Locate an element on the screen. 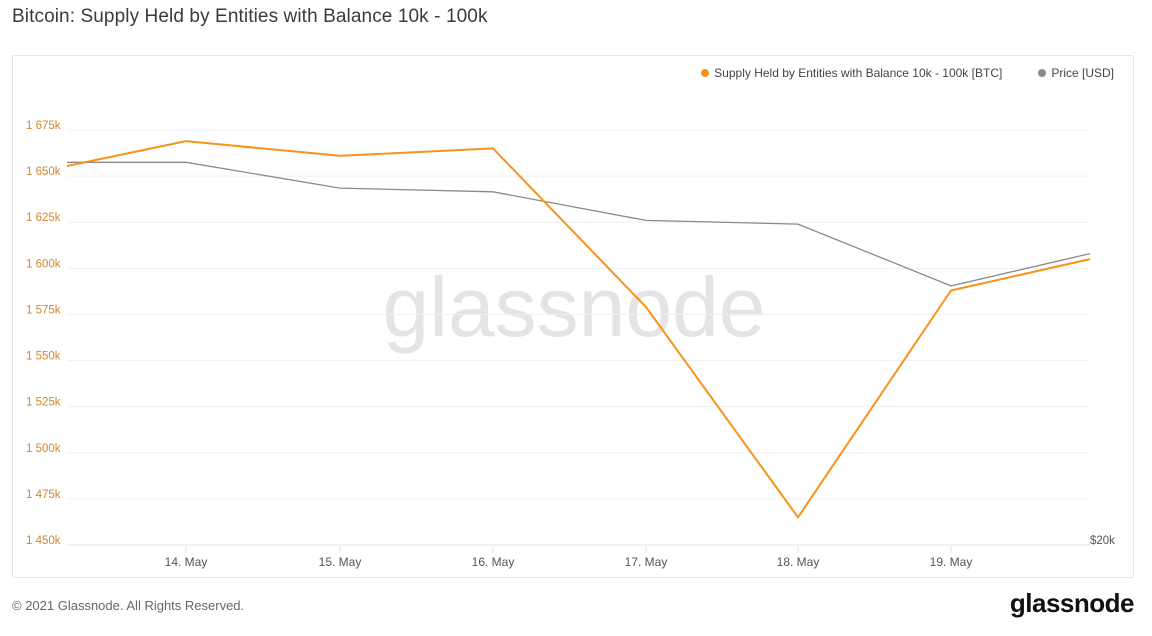 Image resolution: width=1152 pixels, height=636 pixels. y-axis-tick-label: 1 625k is located at coordinates (43, 218).